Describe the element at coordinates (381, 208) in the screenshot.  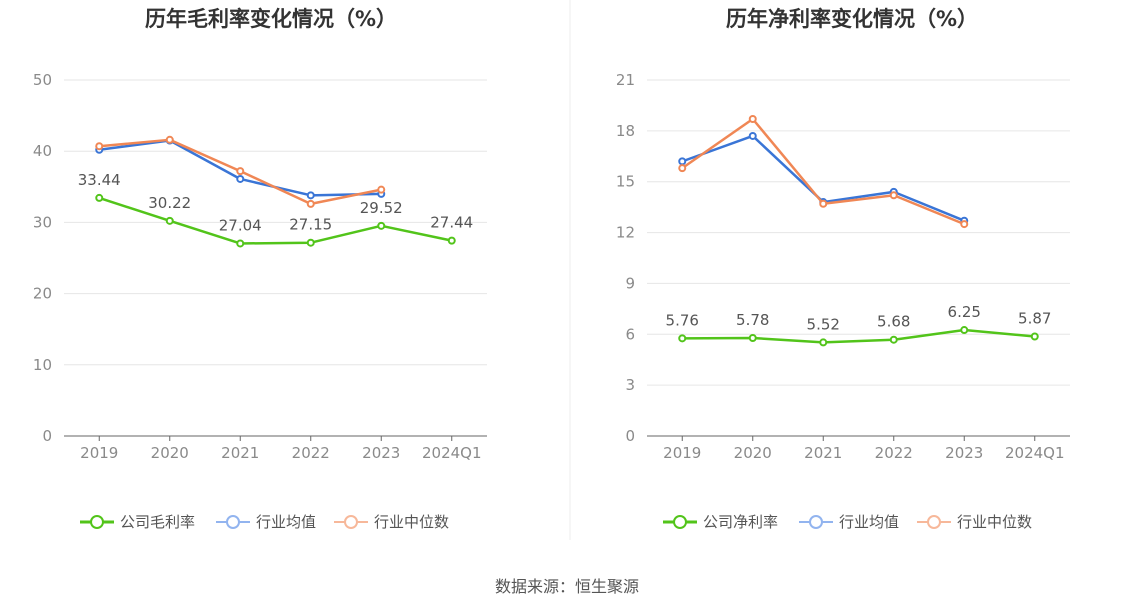
I see `data-label: 29.52` at that location.